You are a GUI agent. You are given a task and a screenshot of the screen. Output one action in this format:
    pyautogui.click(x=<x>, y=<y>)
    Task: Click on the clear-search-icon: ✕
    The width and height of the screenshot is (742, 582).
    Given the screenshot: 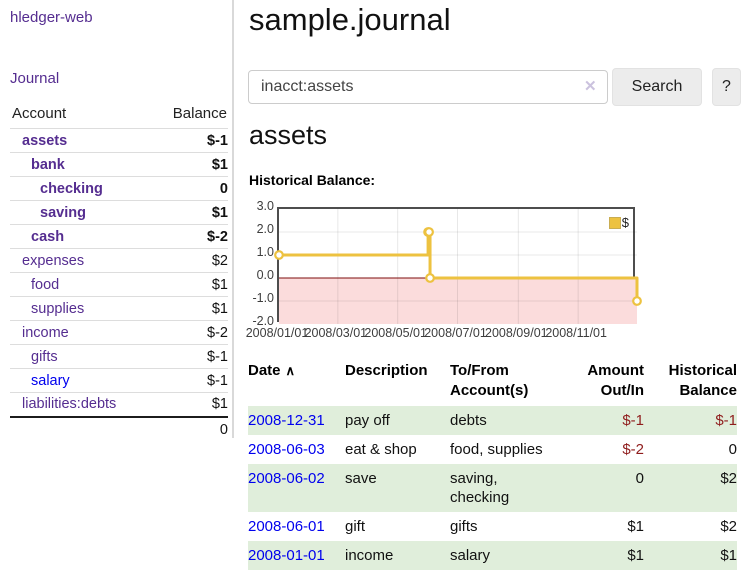 What is the action you would take?
    pyautogui.click(x=590, y=86)
    